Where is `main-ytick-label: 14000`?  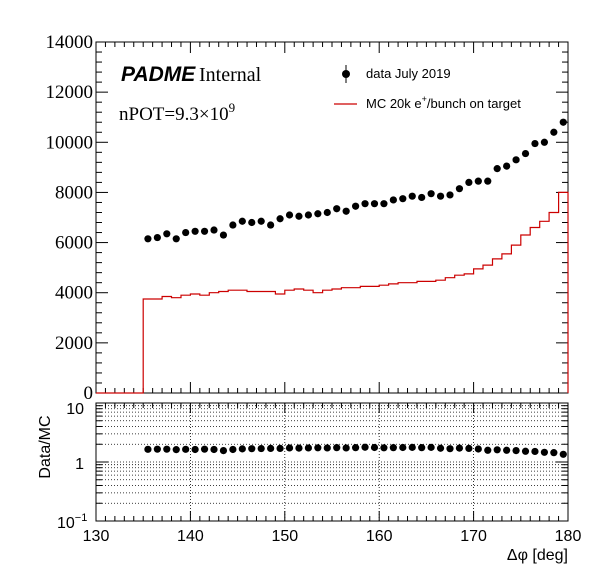 main-ytick-label: 14000 is located at coordinates (70, 42).